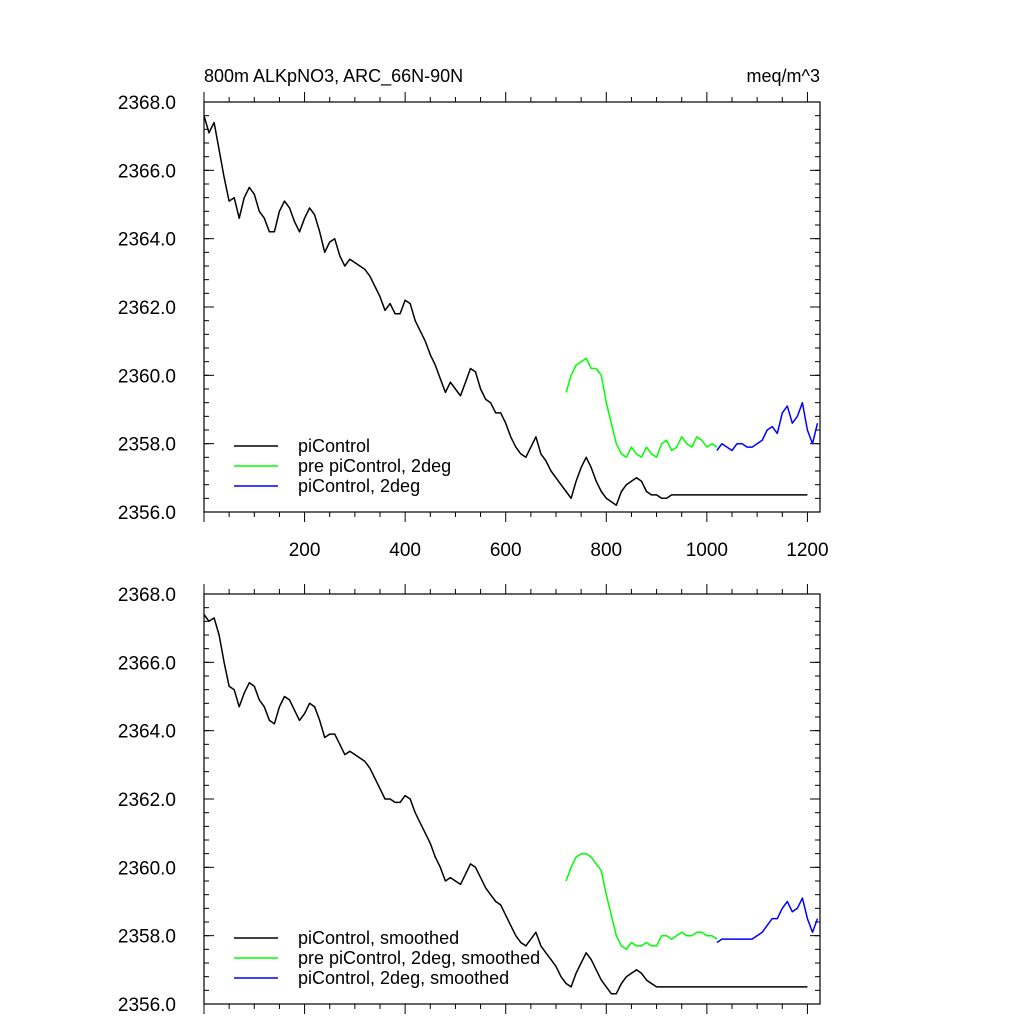 This screenshot has height=1024, width=1024. What do you see at coordinates (783, 76) in the screenshot?
I see `units-label: meq/m^3` at bounding box center [783, 76].